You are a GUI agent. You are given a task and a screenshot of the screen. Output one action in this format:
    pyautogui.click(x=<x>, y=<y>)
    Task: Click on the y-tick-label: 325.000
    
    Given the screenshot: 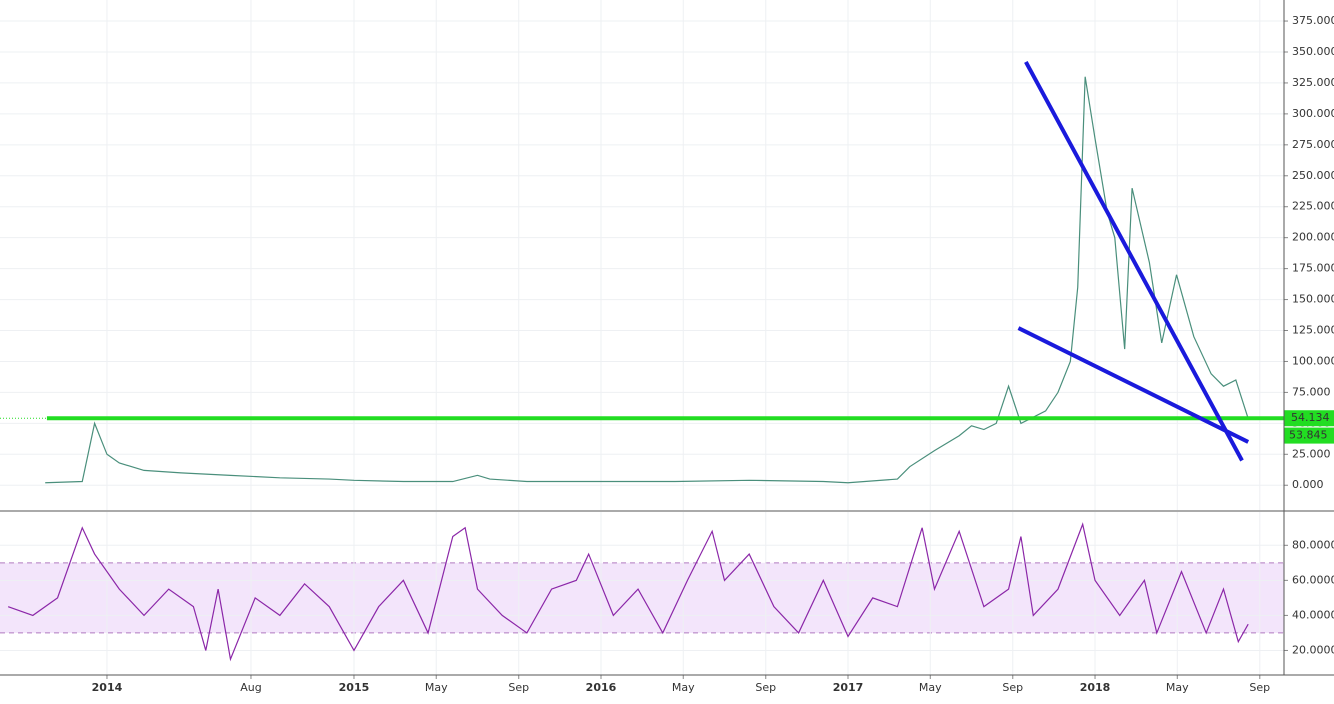 What is the action you would take?
    pyautogui.click(x=1313, y=82)
    